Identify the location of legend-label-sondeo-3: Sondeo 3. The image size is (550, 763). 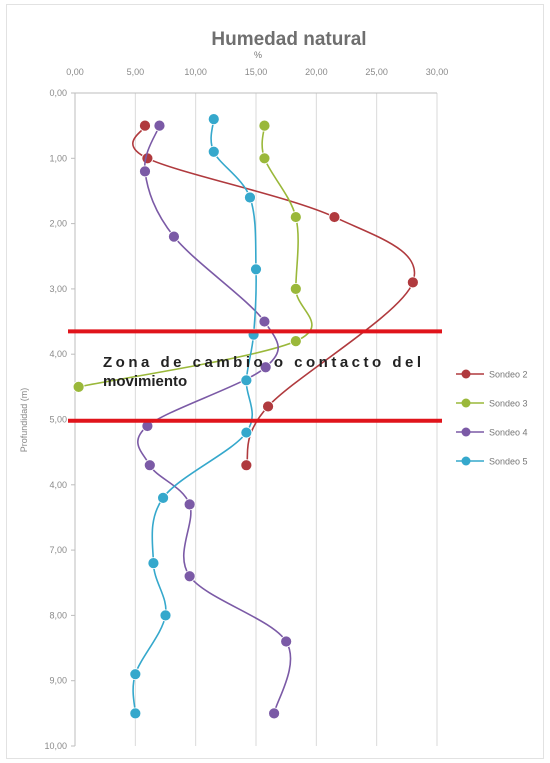
(508, 404).